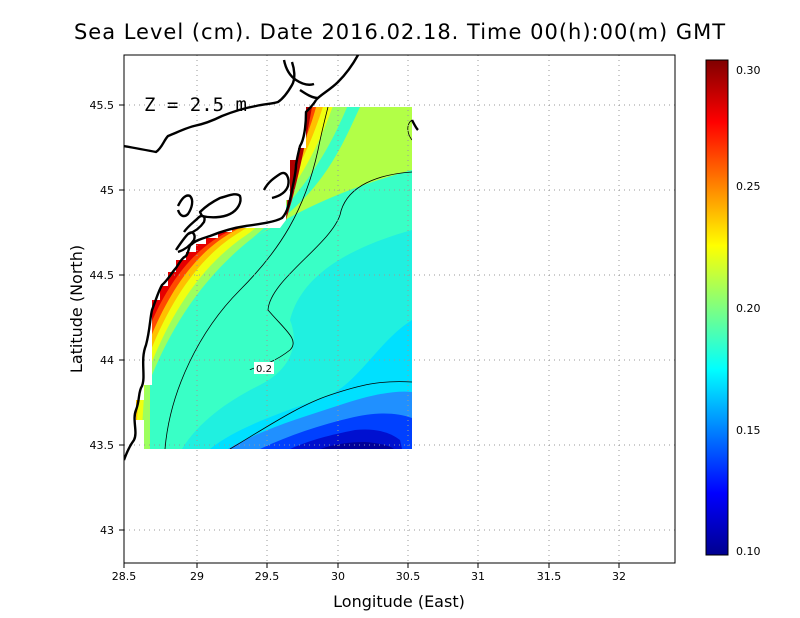  I want to click on y-tick-label: 44.5, so click(102, 275).